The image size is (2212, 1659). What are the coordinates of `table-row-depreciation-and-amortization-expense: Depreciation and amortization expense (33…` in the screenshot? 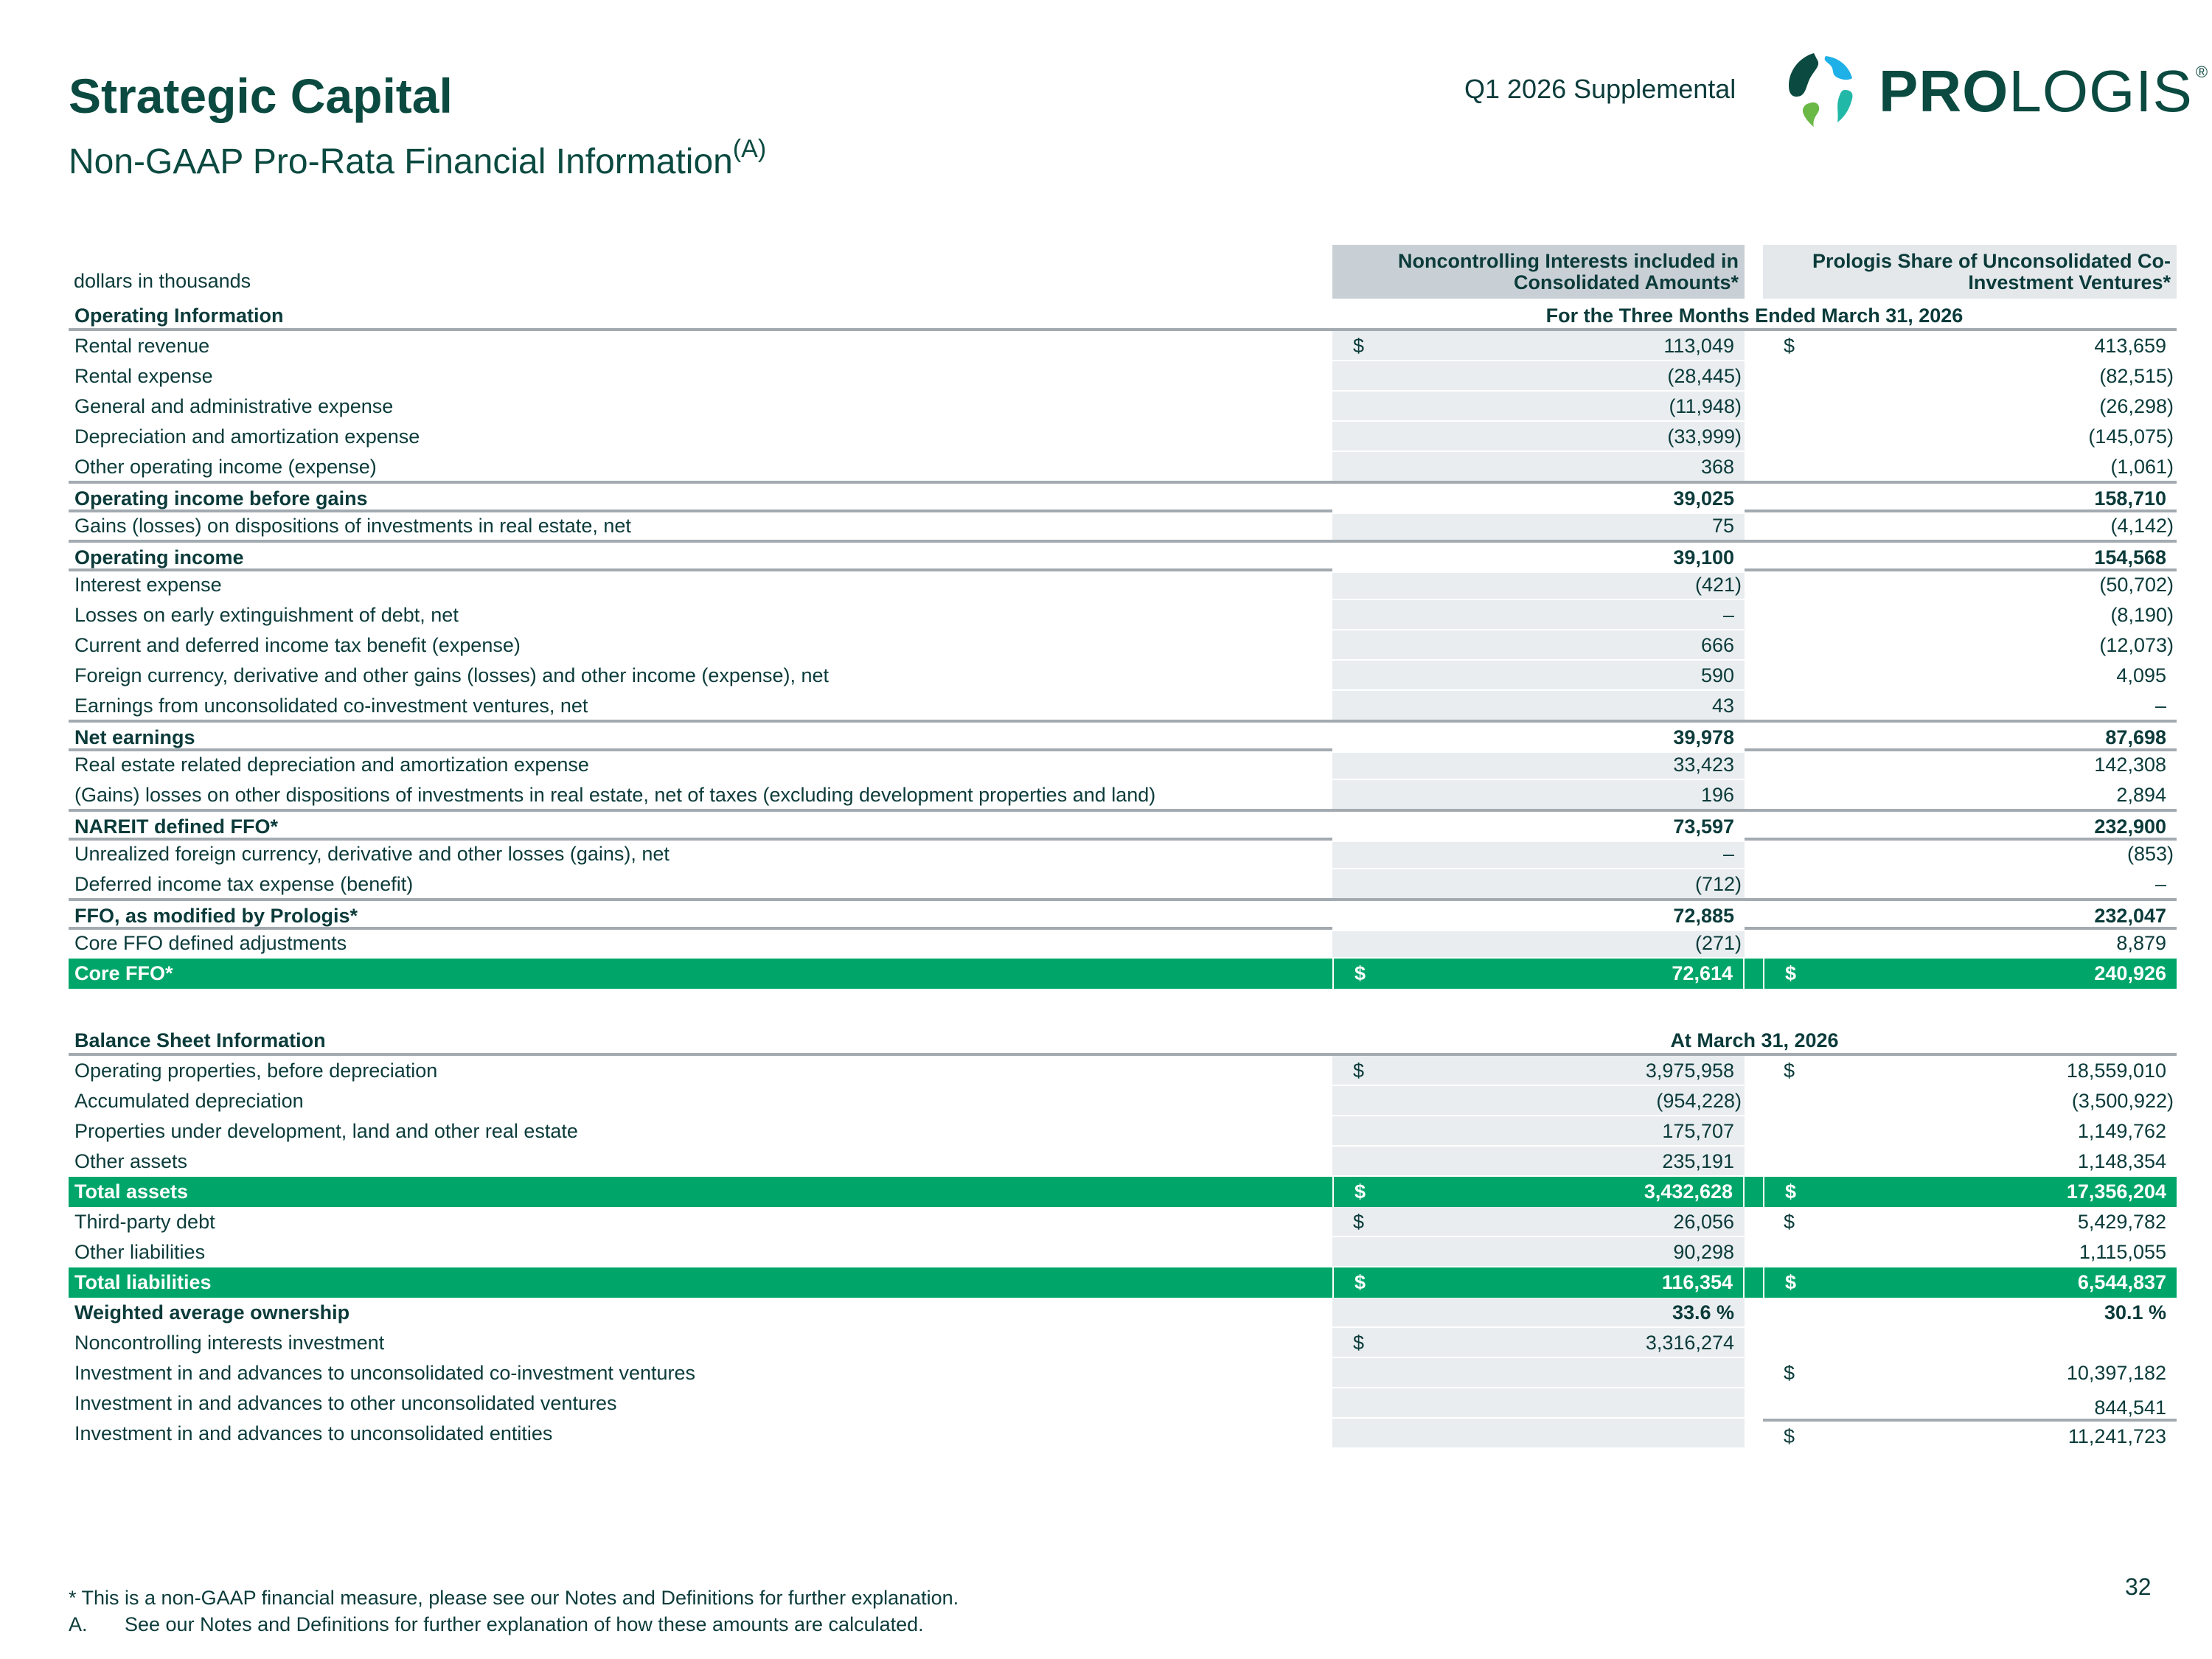 It's located at (1123, 437).